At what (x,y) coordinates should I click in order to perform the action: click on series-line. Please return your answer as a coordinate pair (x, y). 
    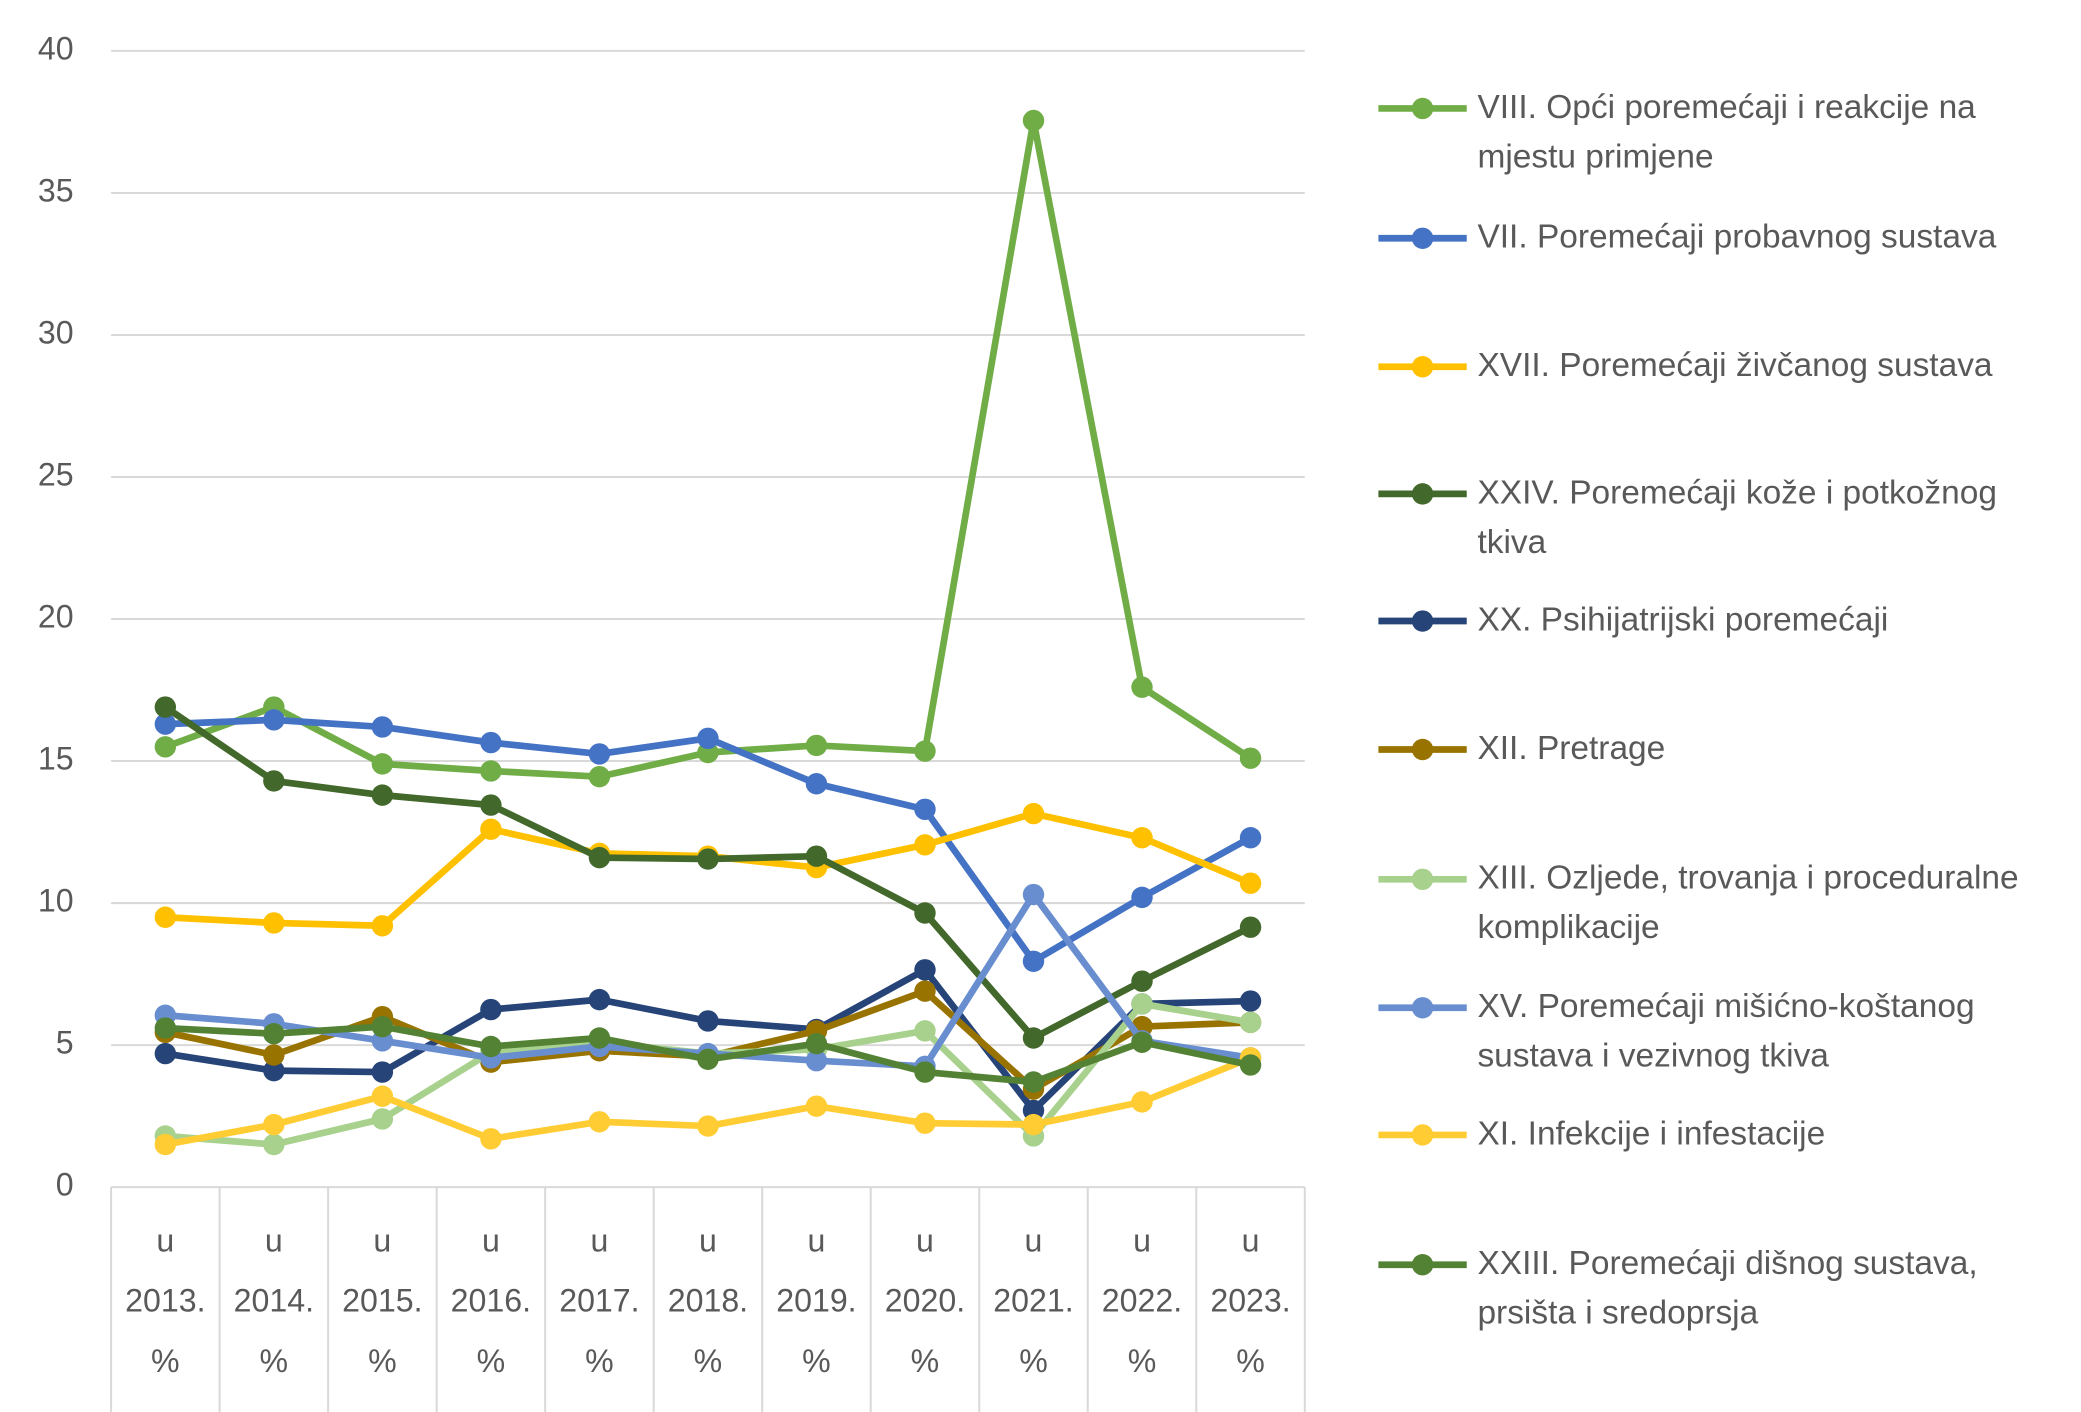
    Looking at the image, I should click on (707, 1040).